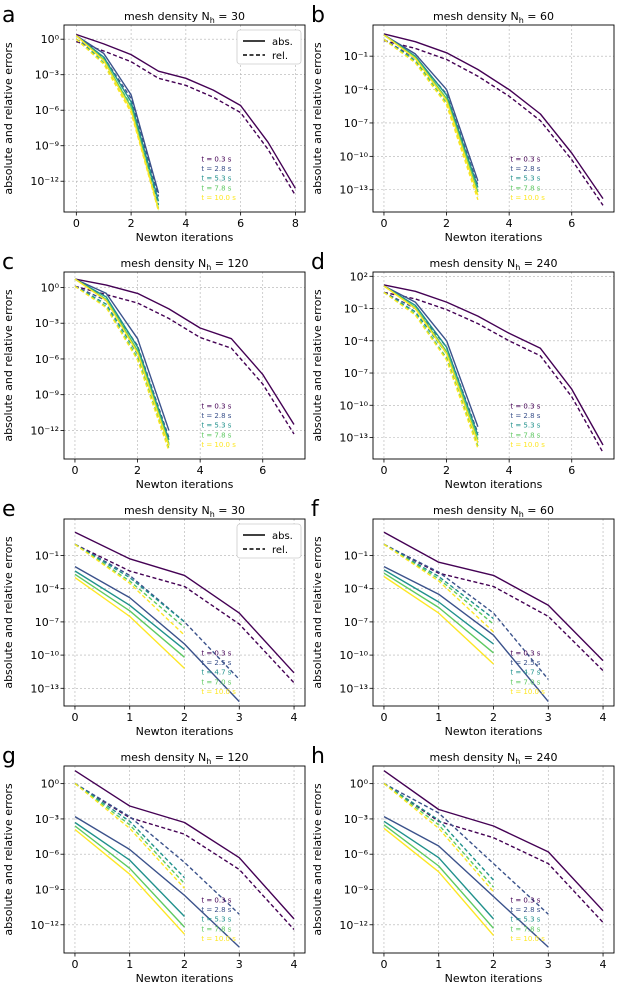 Image resolution: width=622 pixels, height=994 pixels. Describe the element at coordinates (282, 42) in the screenshot. I see `legend-abs-label: abs.` at that location.